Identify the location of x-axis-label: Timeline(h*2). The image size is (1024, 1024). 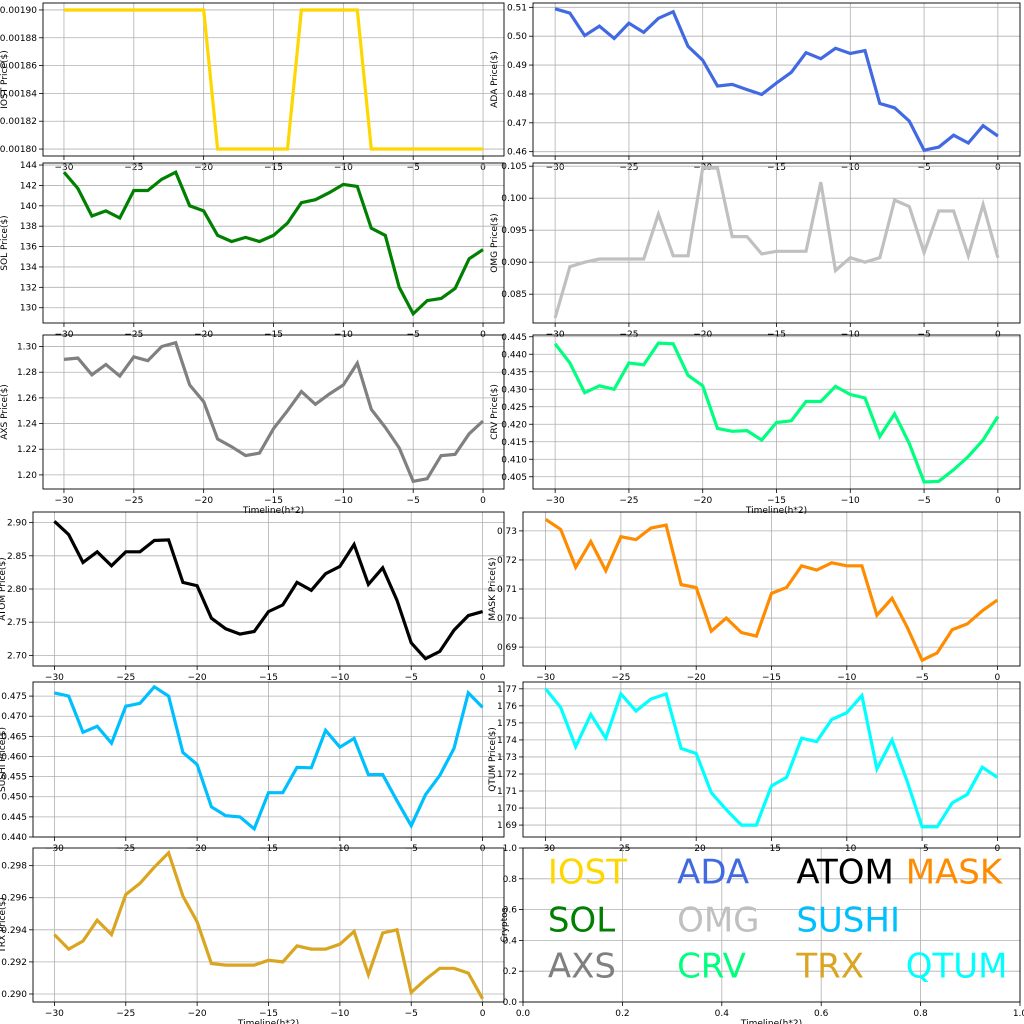
(776, 511).